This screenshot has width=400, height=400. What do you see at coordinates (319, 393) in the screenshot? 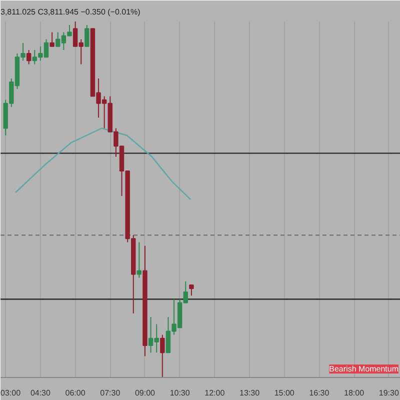
I see `x-tick-label: 16:30` at bounding box center [319, 393].